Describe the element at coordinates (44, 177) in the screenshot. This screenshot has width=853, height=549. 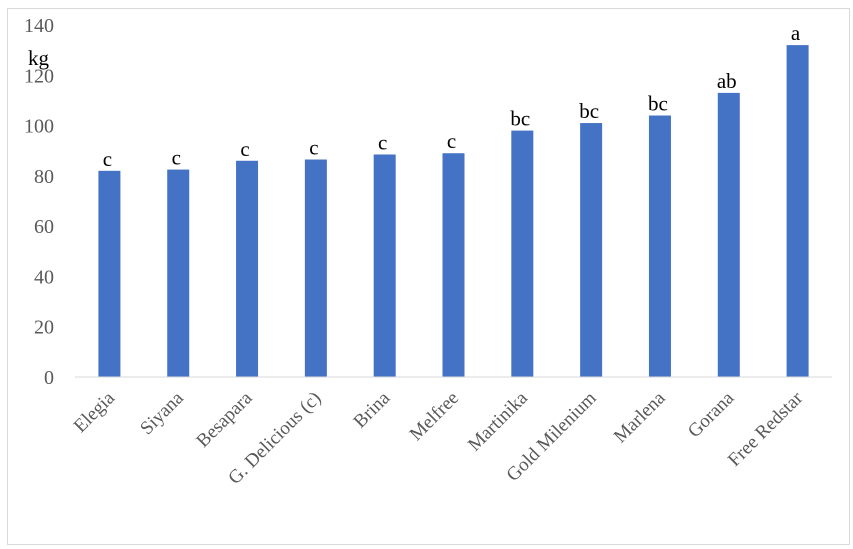
I see `y-tick-label: 80` at that location.